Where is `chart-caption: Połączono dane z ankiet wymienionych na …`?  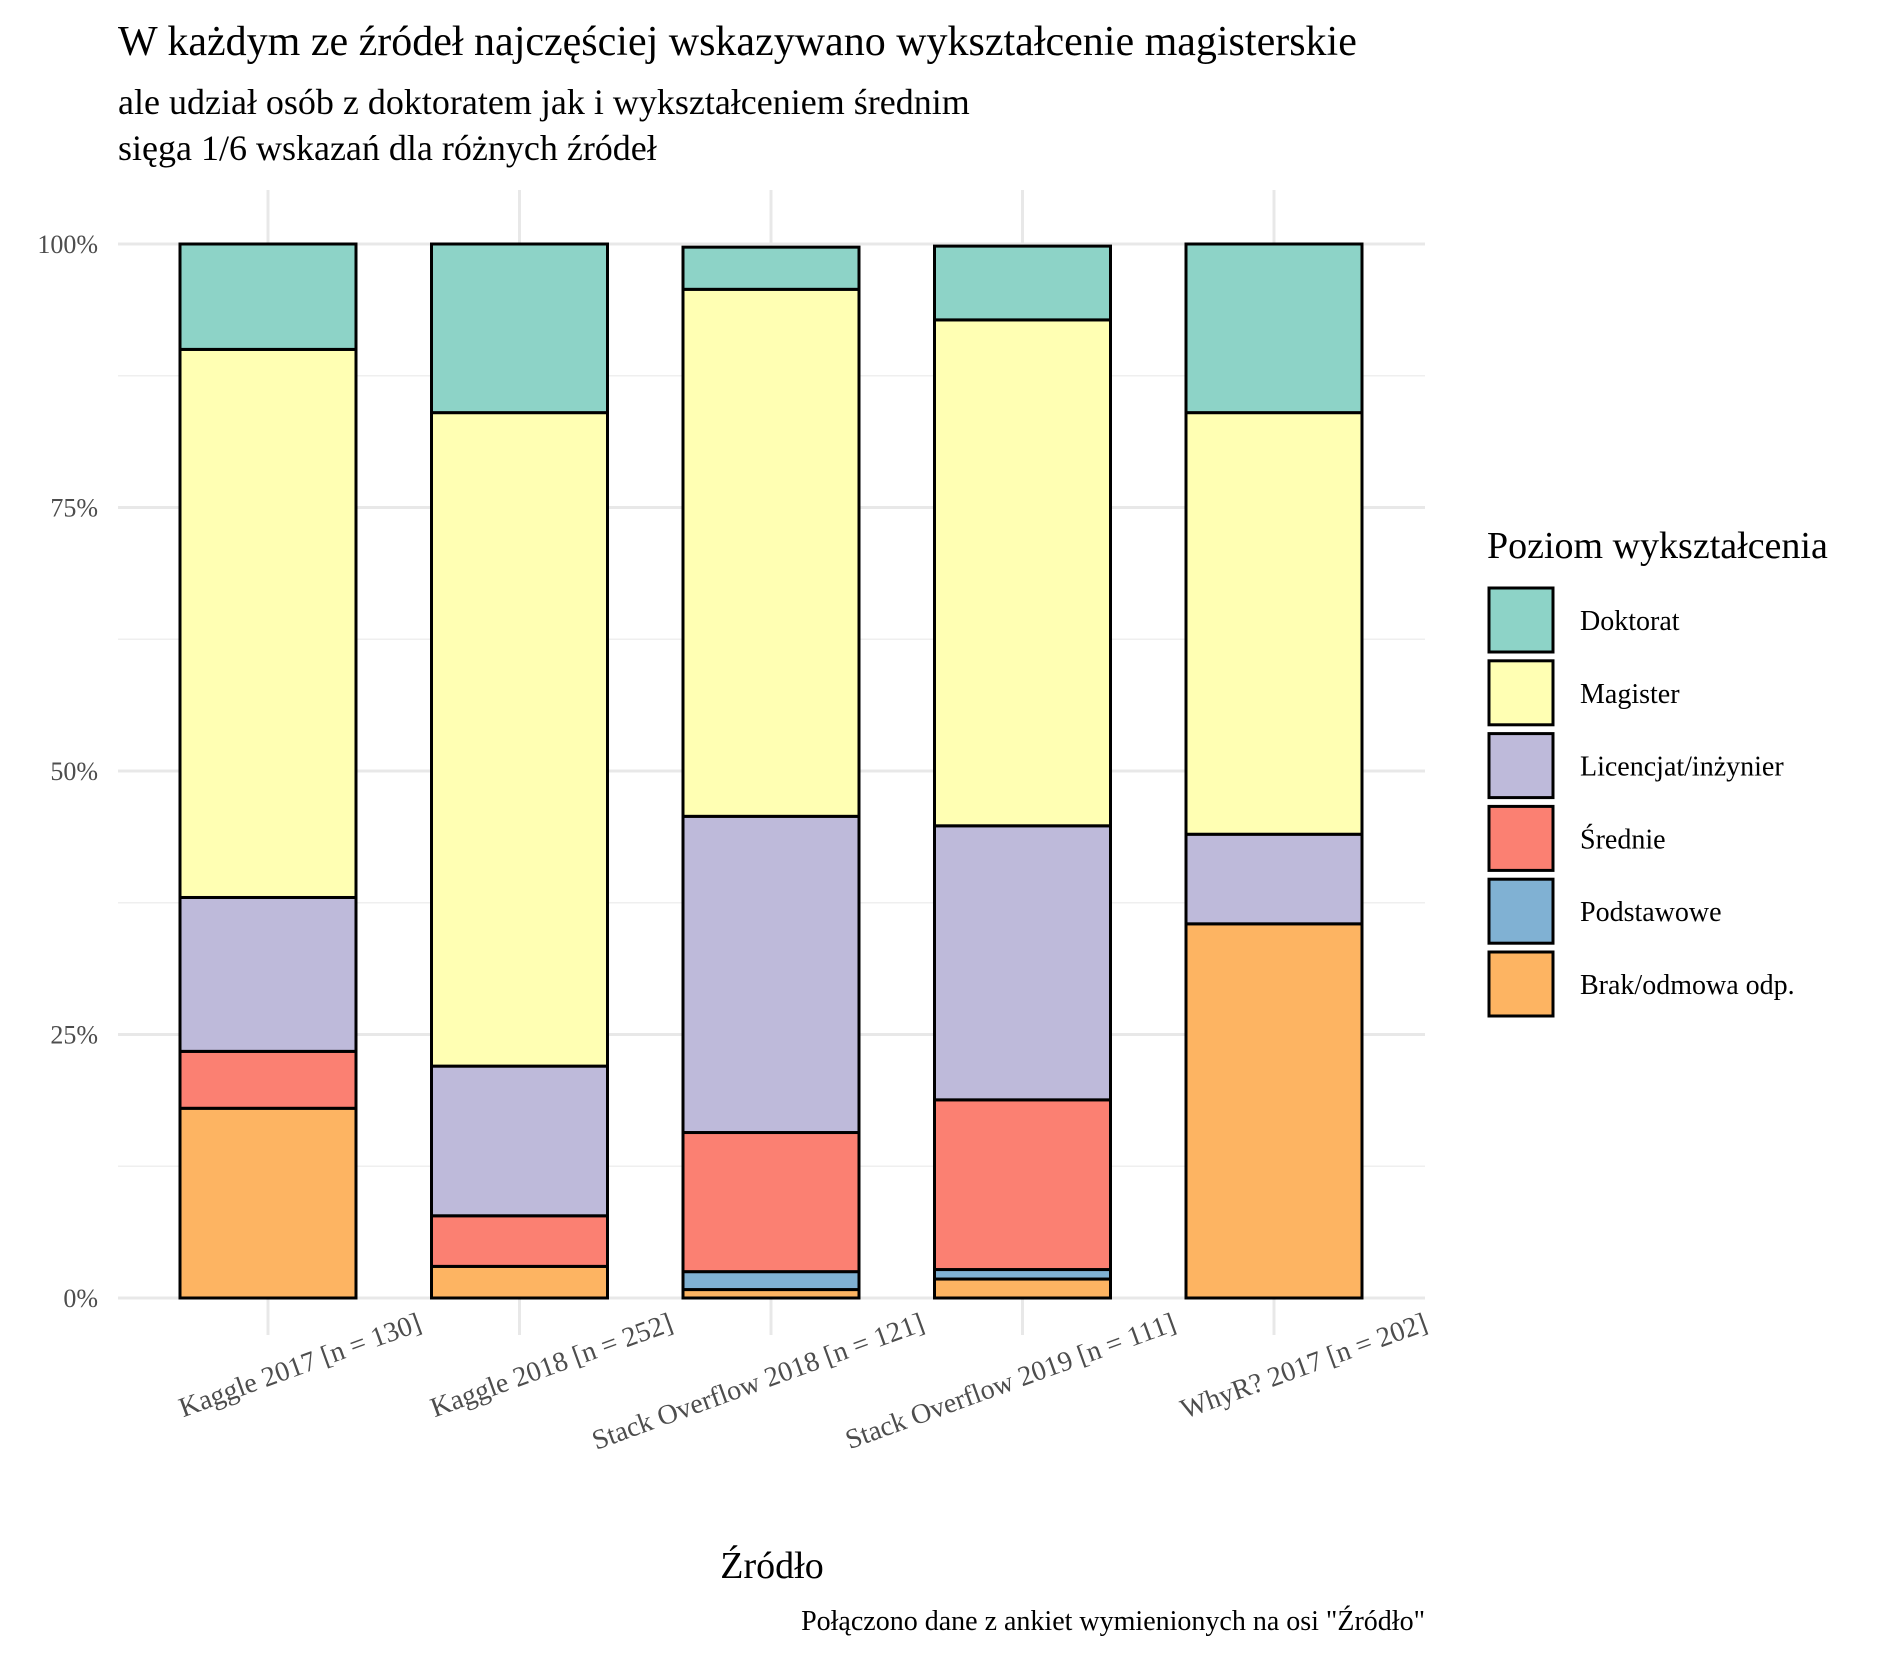
chart-caption: Połączono dane z ankiet wymienionych na … is located at coordinates (1113, 1621).